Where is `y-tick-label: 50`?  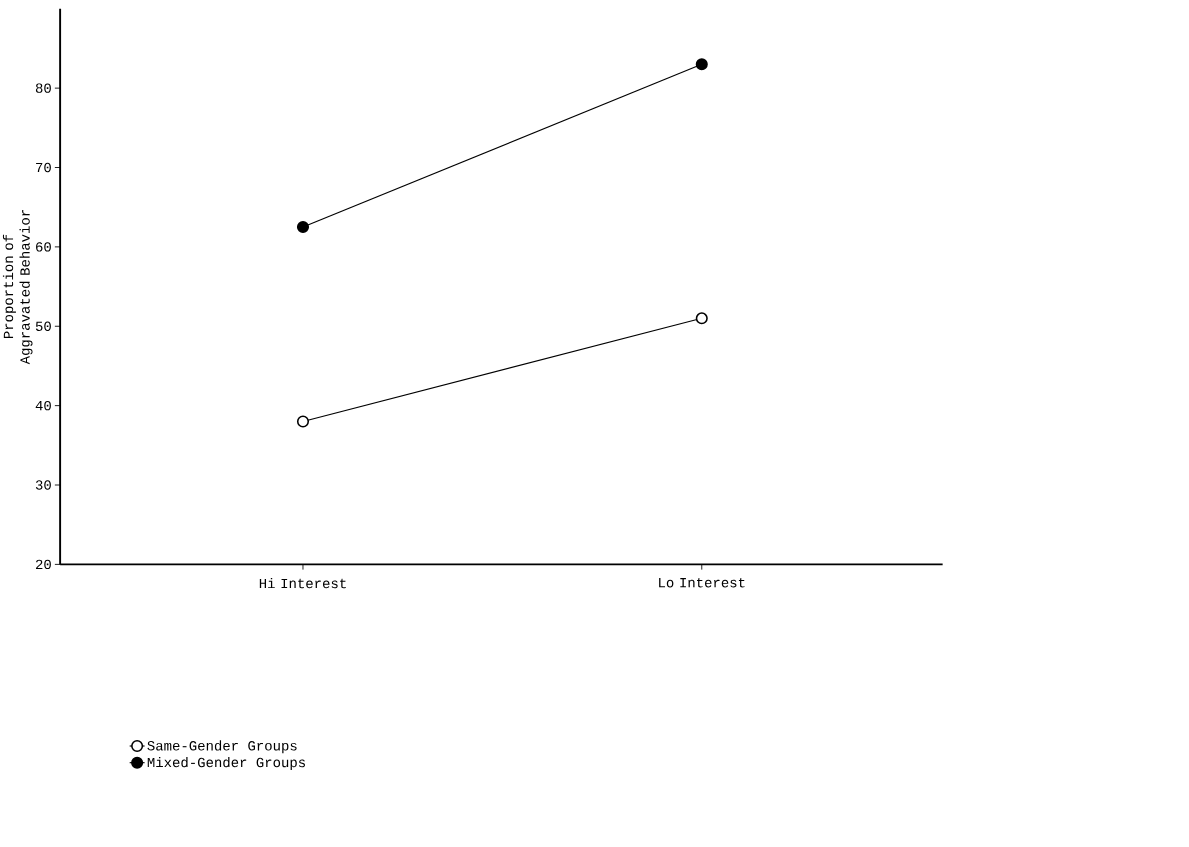
y-tick-label: 50 is located at coordinates (43, 326).